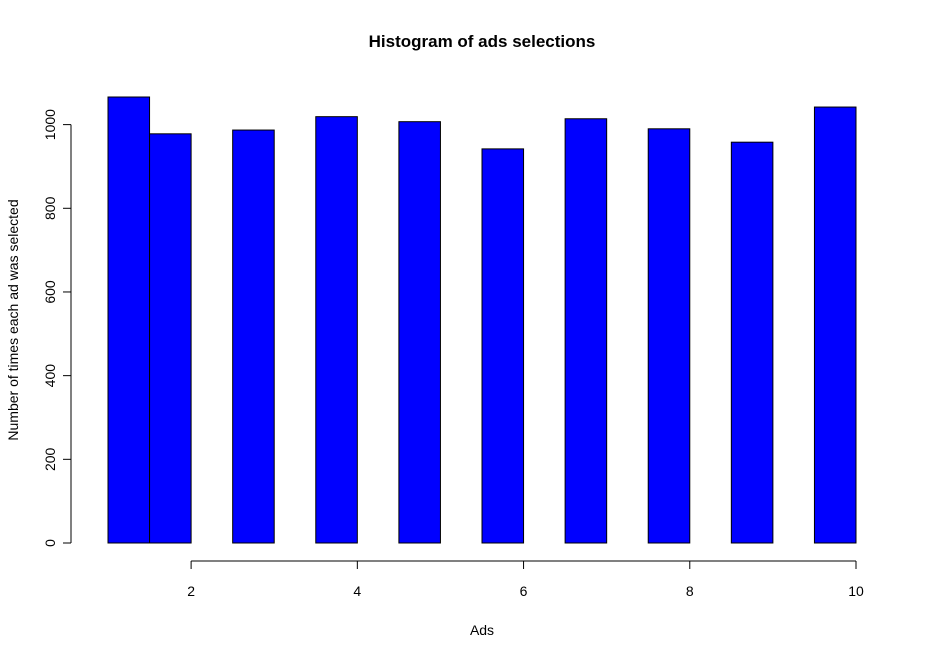 This screenshot has height=659, width=927. What do you see at coordinates (50, 459) in the screenshot?
I see `y-tick-label: 200` at bounding box center [50, 459].